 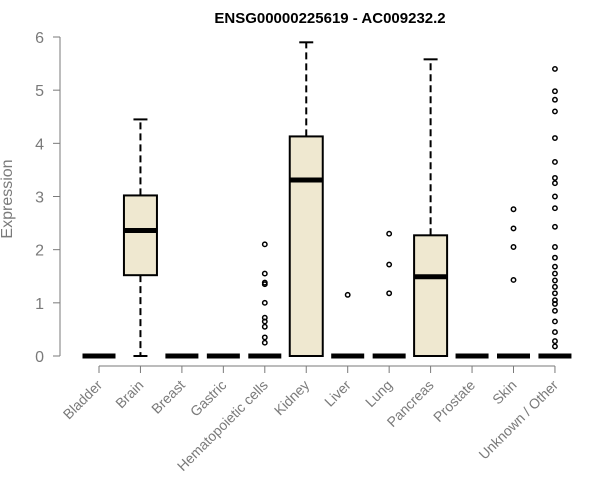 I want to click on y-axis-label: Expression, so click(x=8, y=198).